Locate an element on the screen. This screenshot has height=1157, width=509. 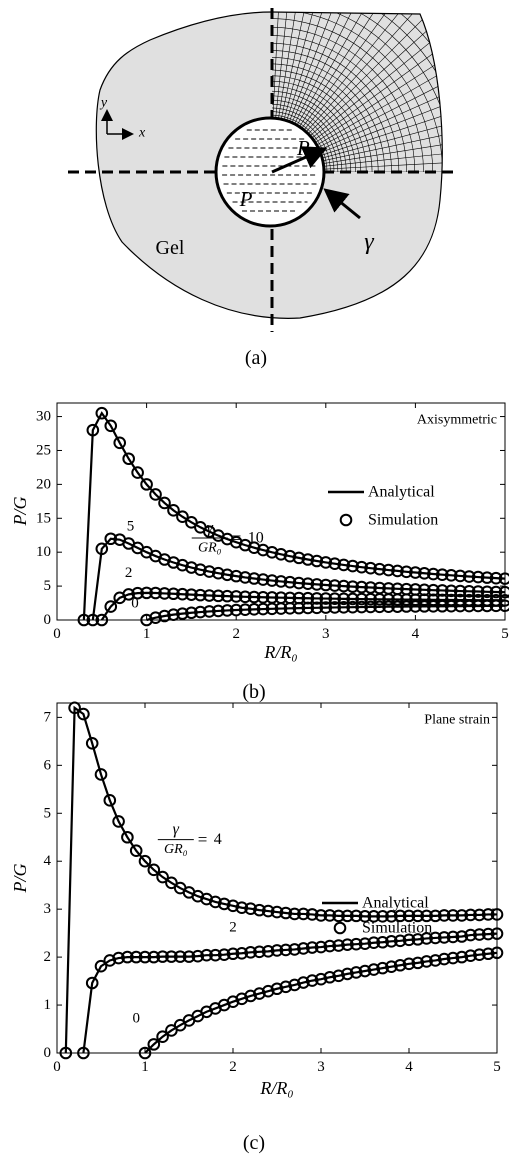
analytical-line is located at coordinates (321, 1002).